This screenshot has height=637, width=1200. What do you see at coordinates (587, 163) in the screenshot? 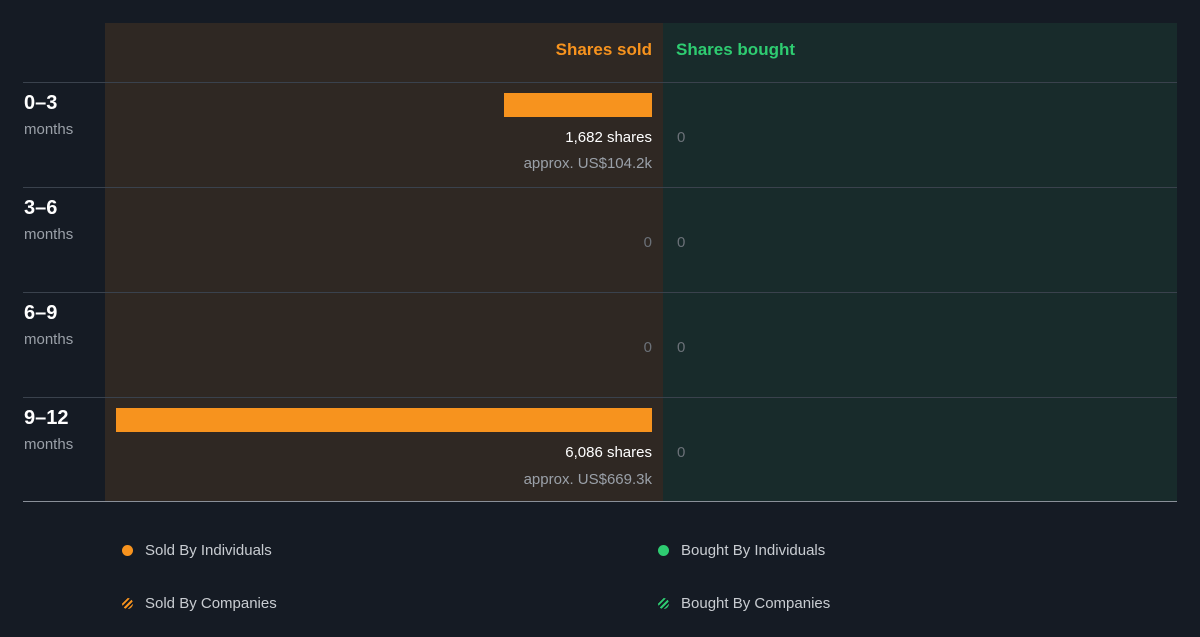
I see `sold-approx-label: approx. US$104.2k` at bounding box center [587, 163].